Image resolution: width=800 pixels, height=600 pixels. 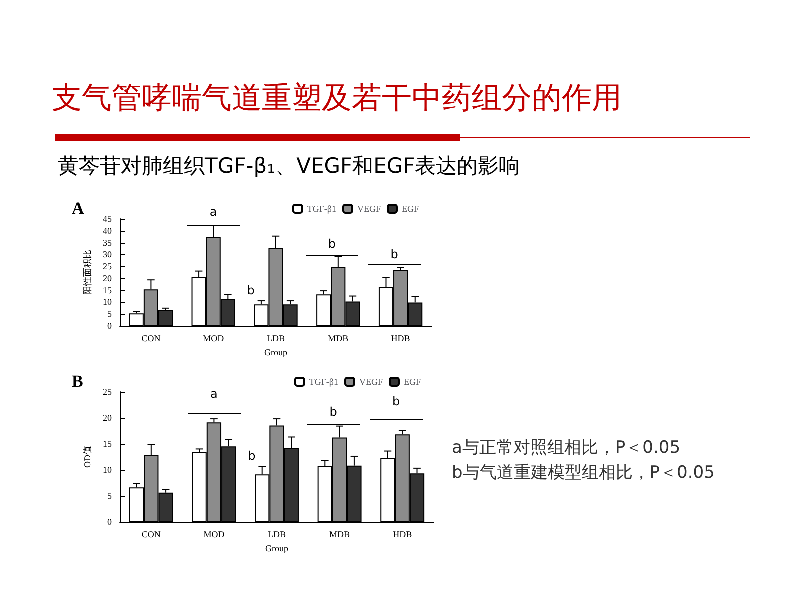 What do you see at coordinates (289, 166) in the screenshot?
I see `chart-subtitle: 黄芩苷对肺组织TGF-β₁、VEGF和EGF表达的影响` at bounding box center [289, 166].